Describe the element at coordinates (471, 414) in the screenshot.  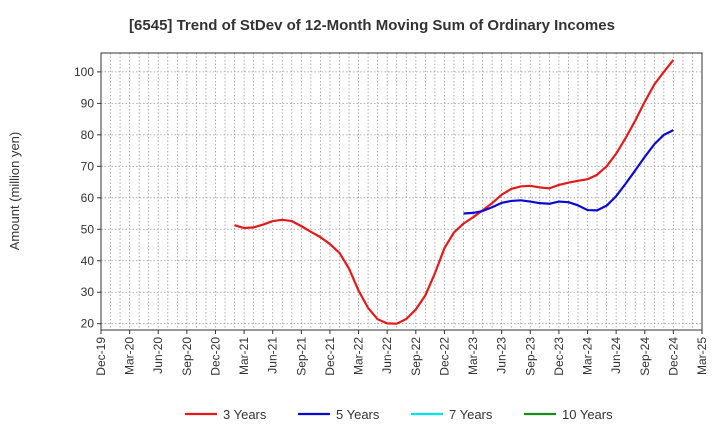
I see `legend-label: 7 Years` at that location.